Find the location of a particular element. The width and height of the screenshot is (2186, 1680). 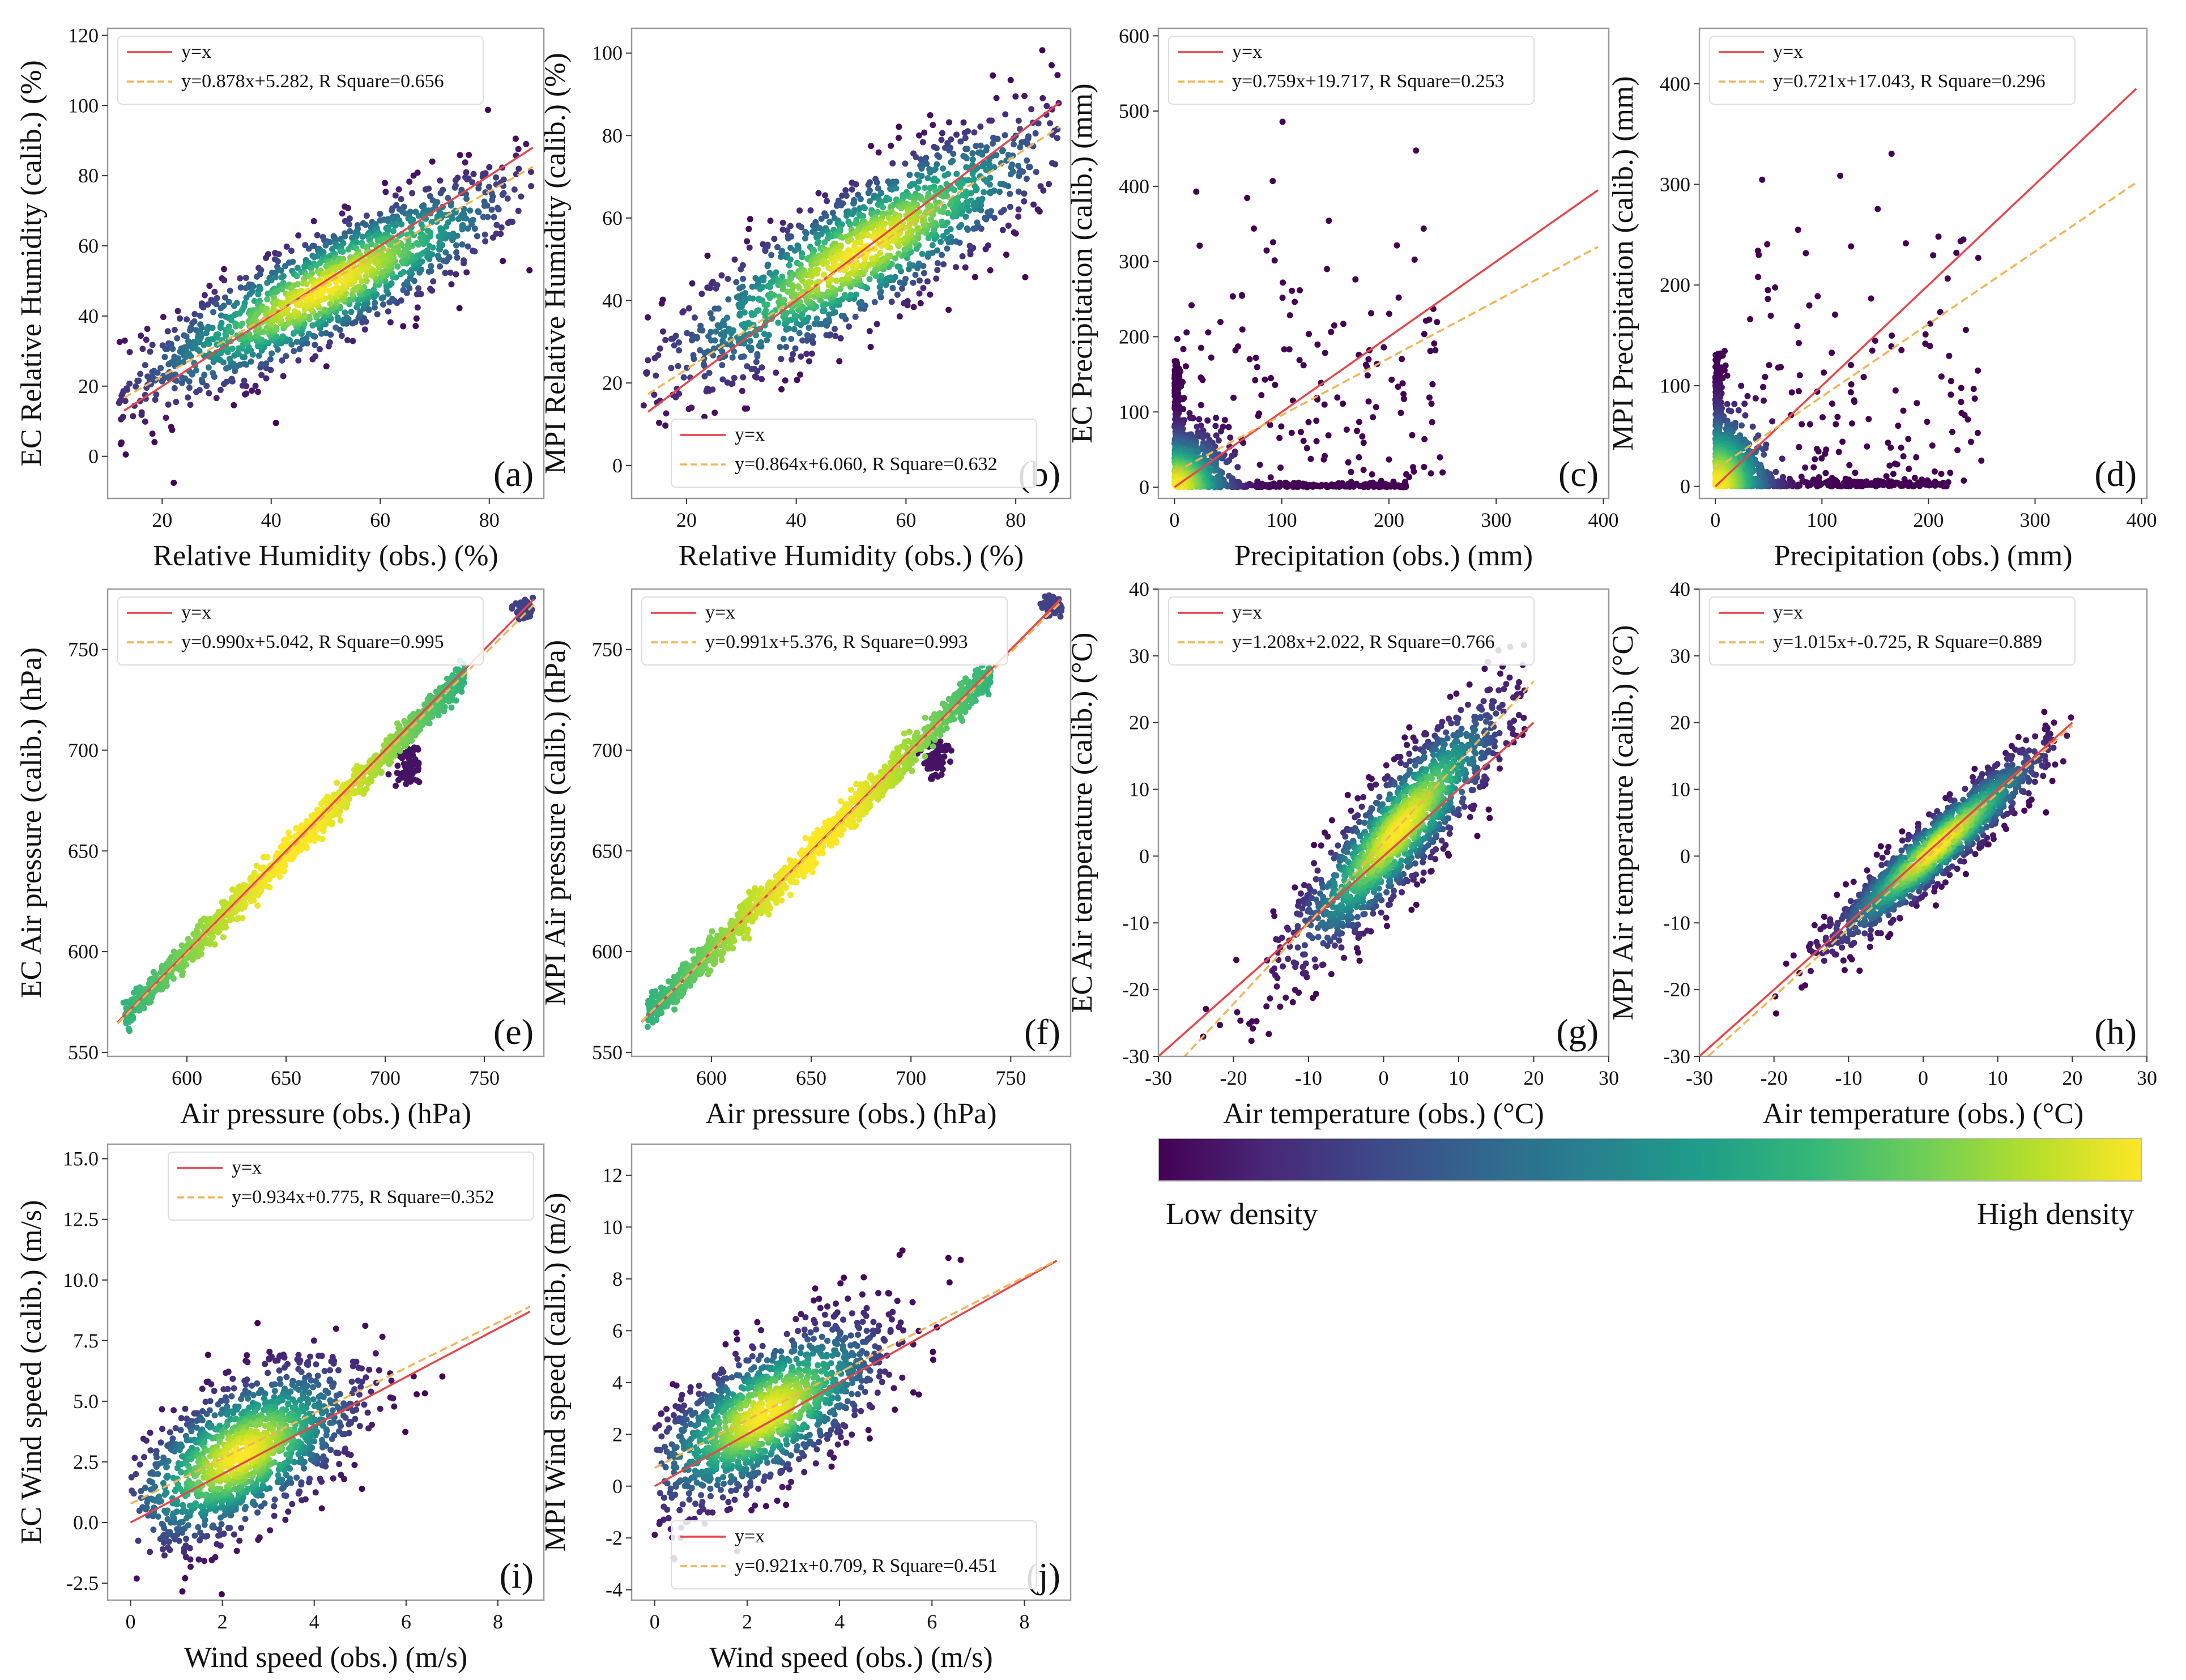

scatter-points is located at coordinates (851, 238).